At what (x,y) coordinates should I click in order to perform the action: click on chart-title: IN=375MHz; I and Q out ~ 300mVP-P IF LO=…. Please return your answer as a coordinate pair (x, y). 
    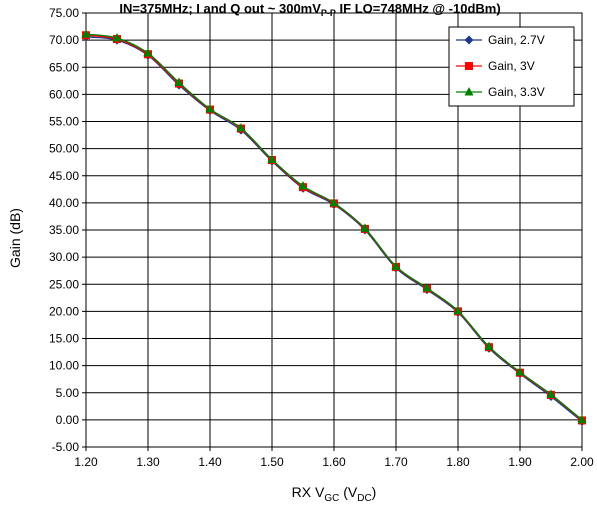
    Looking at the image, I should click on (309, 9).